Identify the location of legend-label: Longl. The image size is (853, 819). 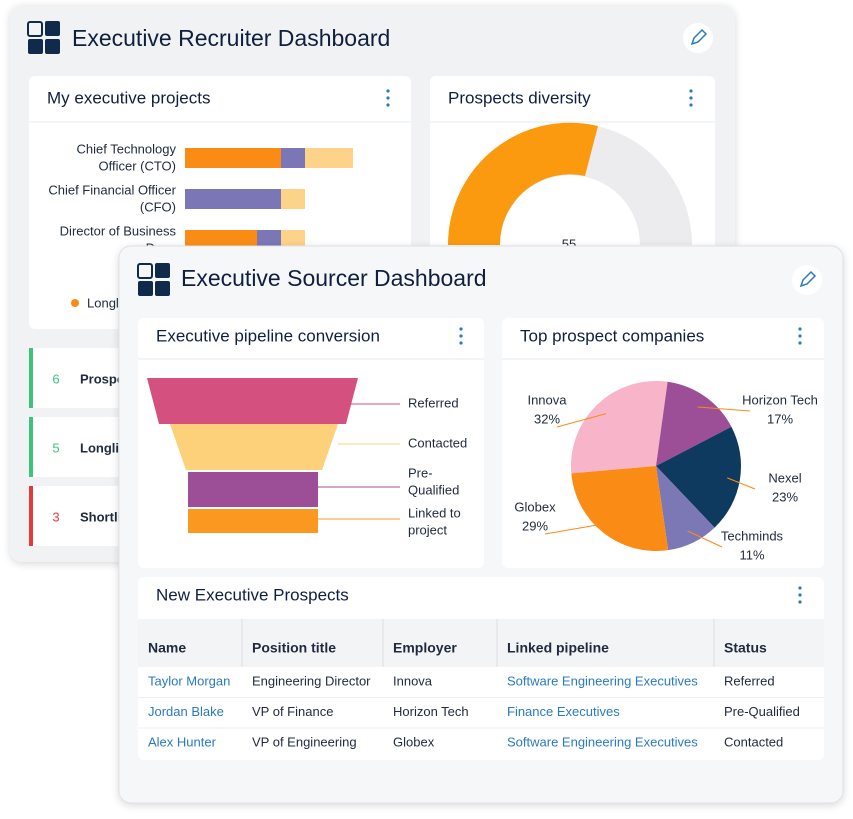
(103, 302).